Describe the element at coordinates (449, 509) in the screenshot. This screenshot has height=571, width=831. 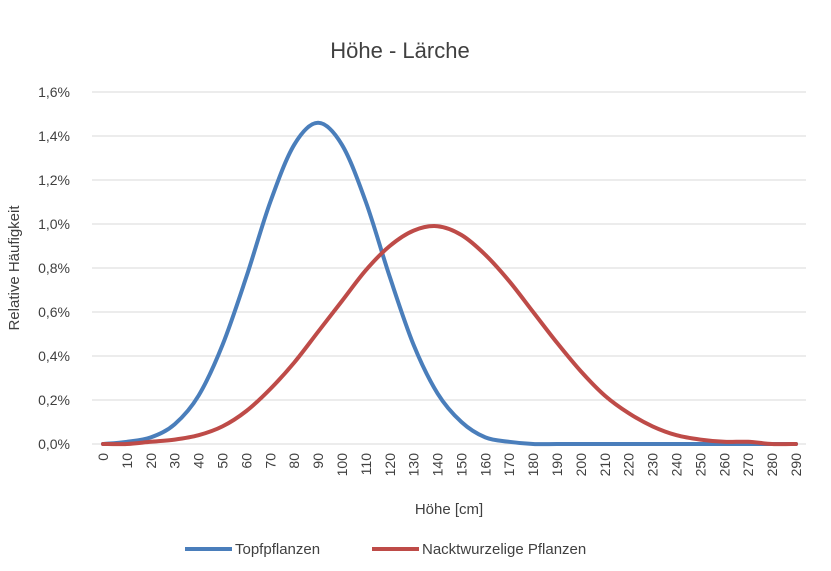
I see `x-axis-label: Höhe [cm]` at that location.